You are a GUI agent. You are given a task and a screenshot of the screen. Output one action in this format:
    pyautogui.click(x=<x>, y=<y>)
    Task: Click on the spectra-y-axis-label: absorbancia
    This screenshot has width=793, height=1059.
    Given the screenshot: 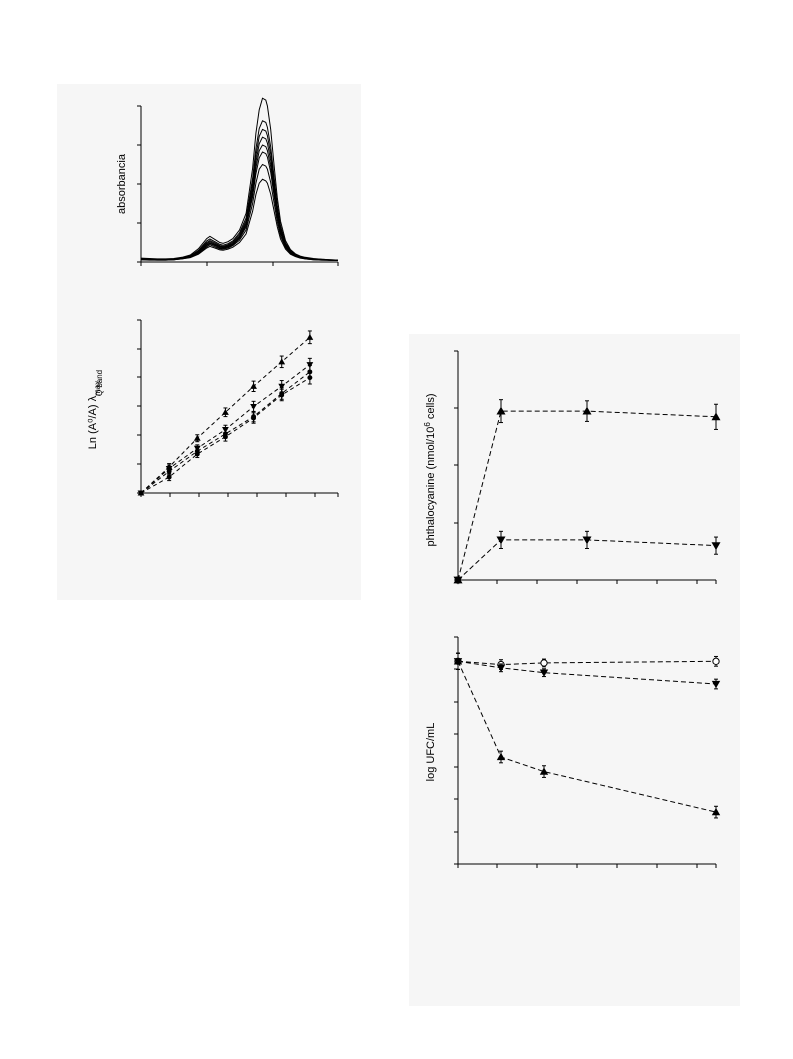 What is the action you would take?
    pyautogui.click(x=122, y=183)
    